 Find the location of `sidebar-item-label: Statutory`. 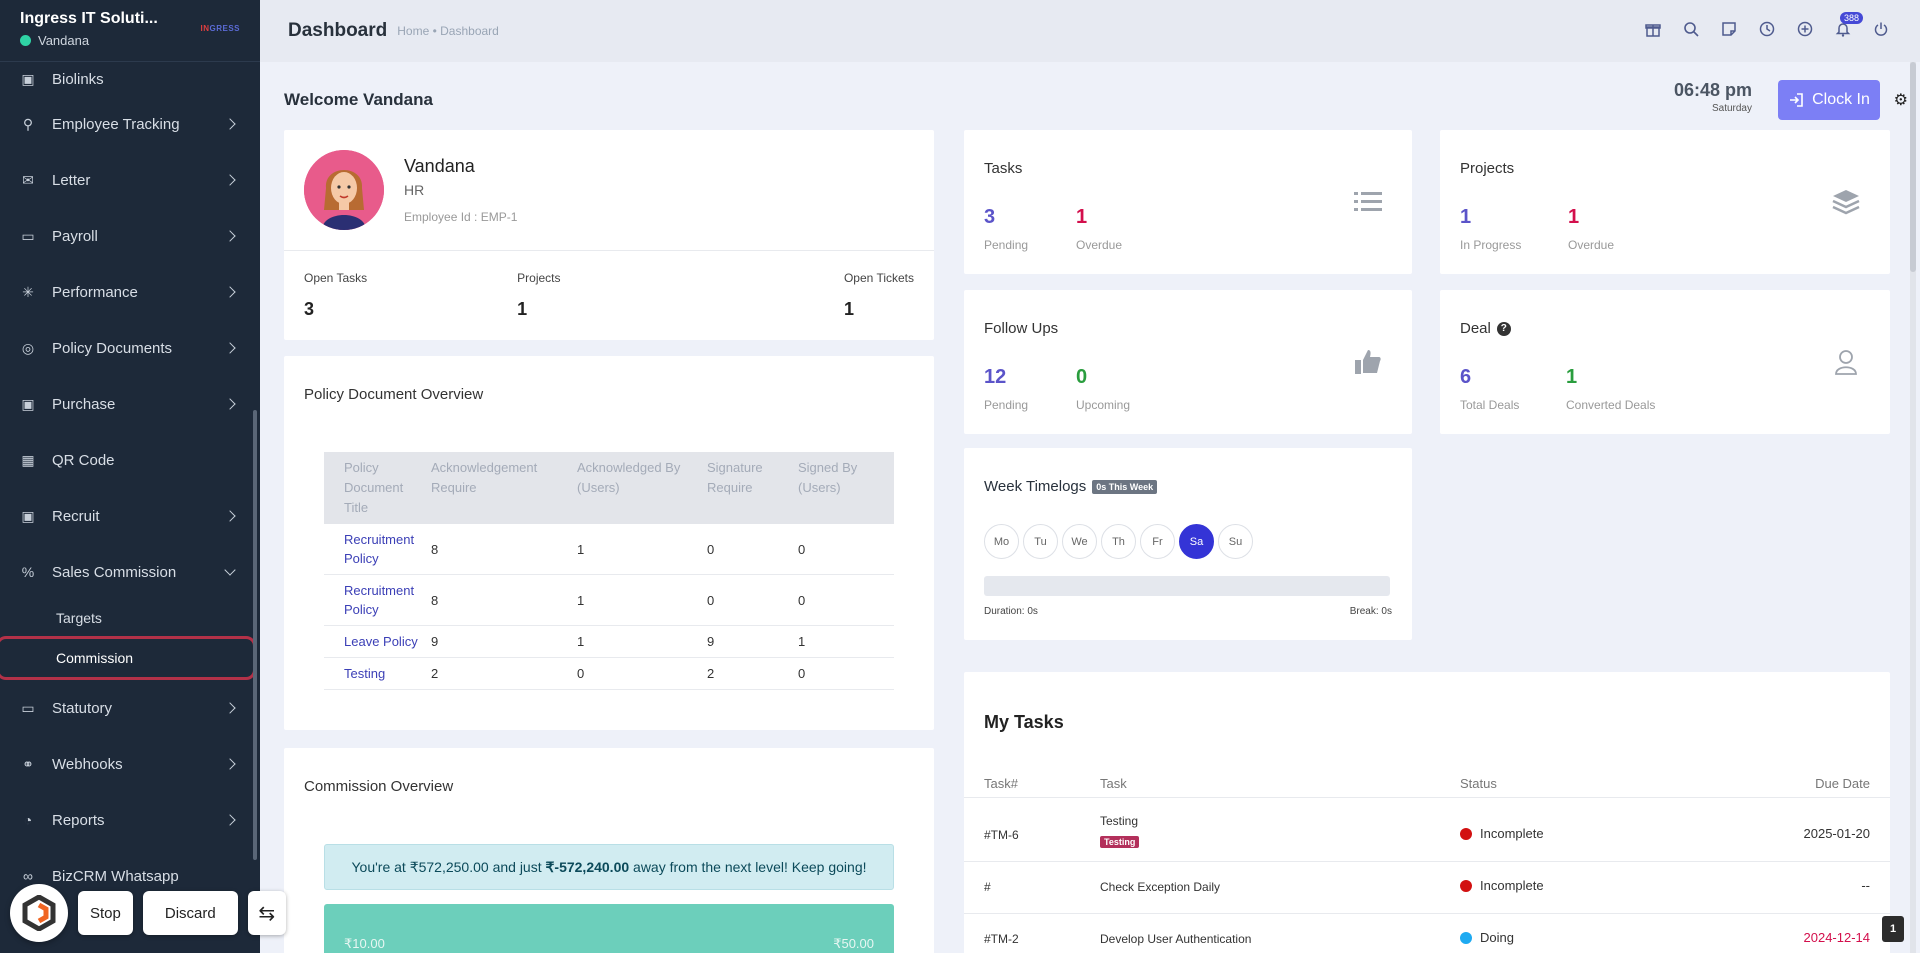

sidebar-item-label: Statutory is located at coordinates (82, 708).